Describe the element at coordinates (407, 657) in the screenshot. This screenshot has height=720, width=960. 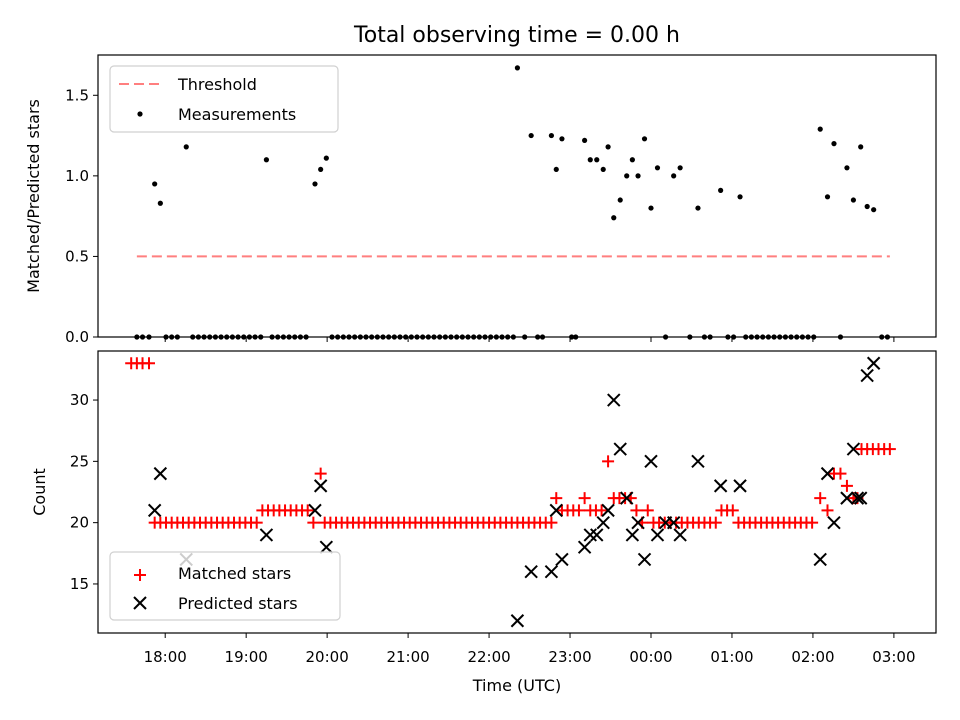
I see `x-tick-label: 21:00` at that location.